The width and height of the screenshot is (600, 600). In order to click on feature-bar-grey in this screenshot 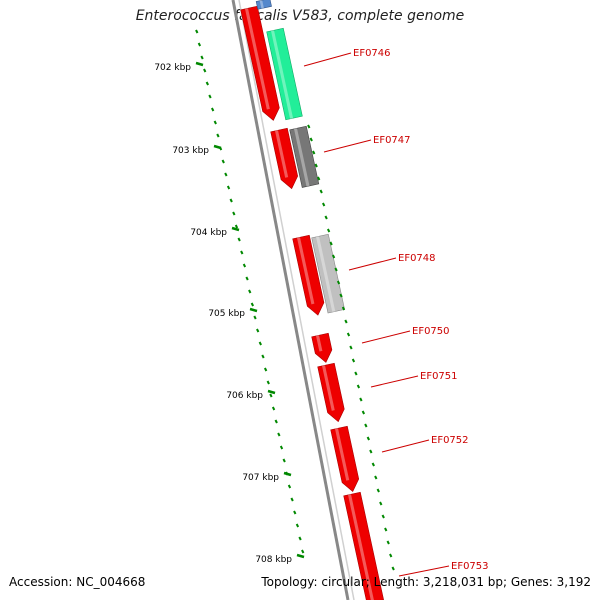, I will do `click(304, 156)`.